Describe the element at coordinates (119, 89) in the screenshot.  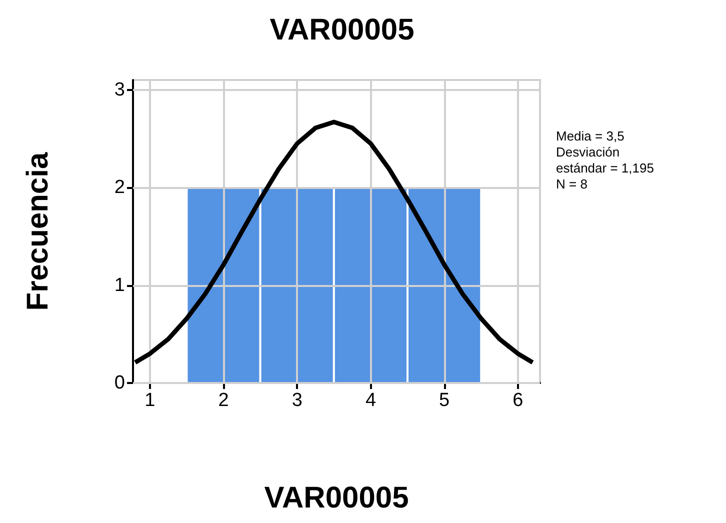
I see `y-tick-label: 3` at that location.